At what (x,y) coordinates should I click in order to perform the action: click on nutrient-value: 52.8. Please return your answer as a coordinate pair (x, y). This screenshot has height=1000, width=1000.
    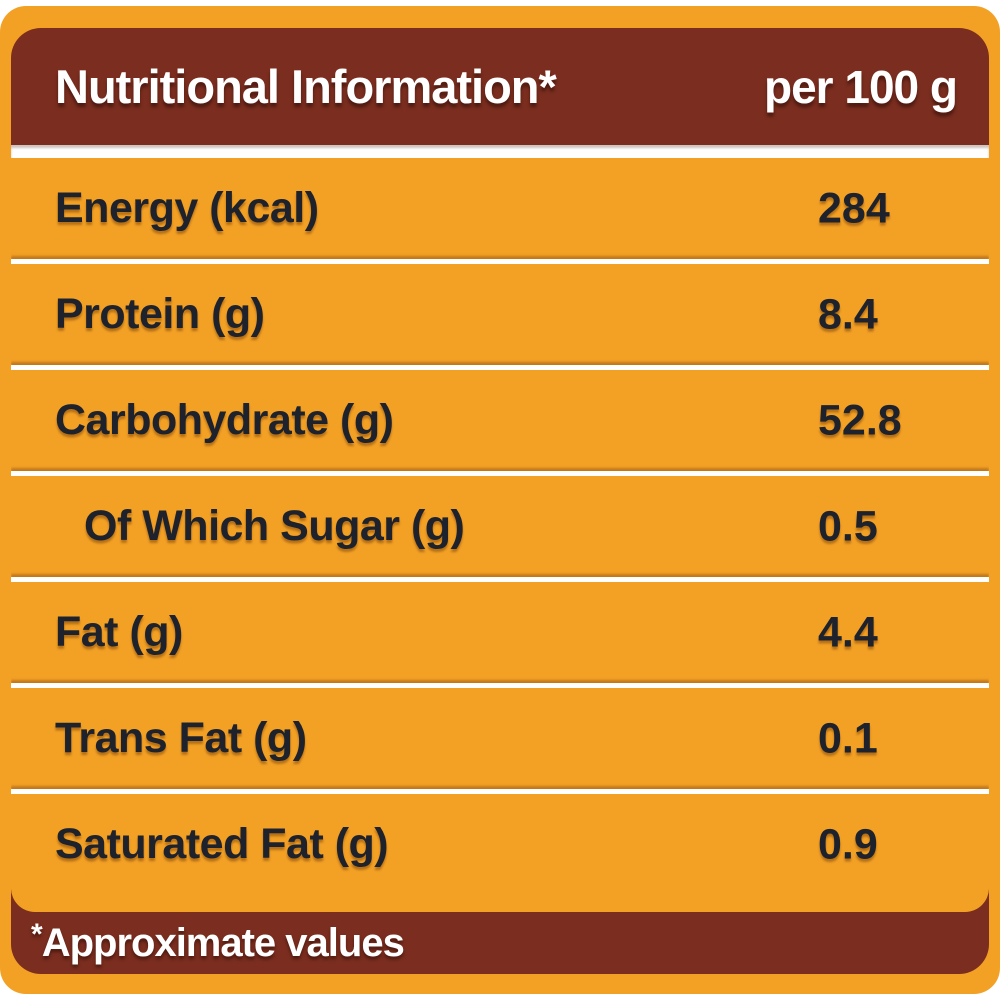
    Looking at the image, I should click on (860, 420).